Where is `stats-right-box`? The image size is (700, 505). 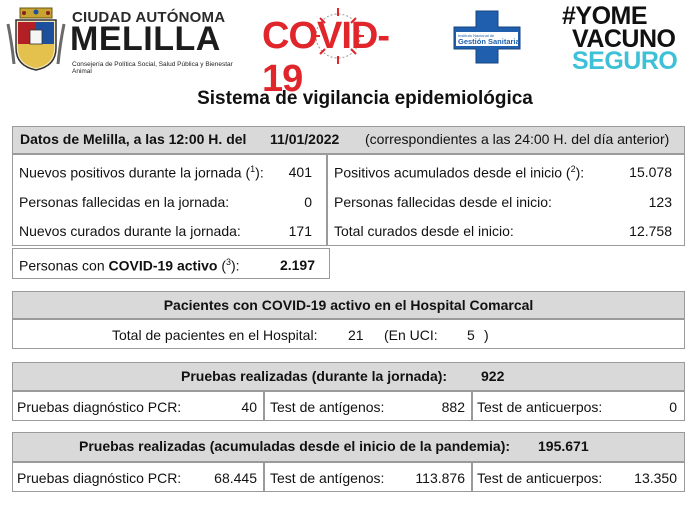
stats-right-box is located at coordinates (506, 200).